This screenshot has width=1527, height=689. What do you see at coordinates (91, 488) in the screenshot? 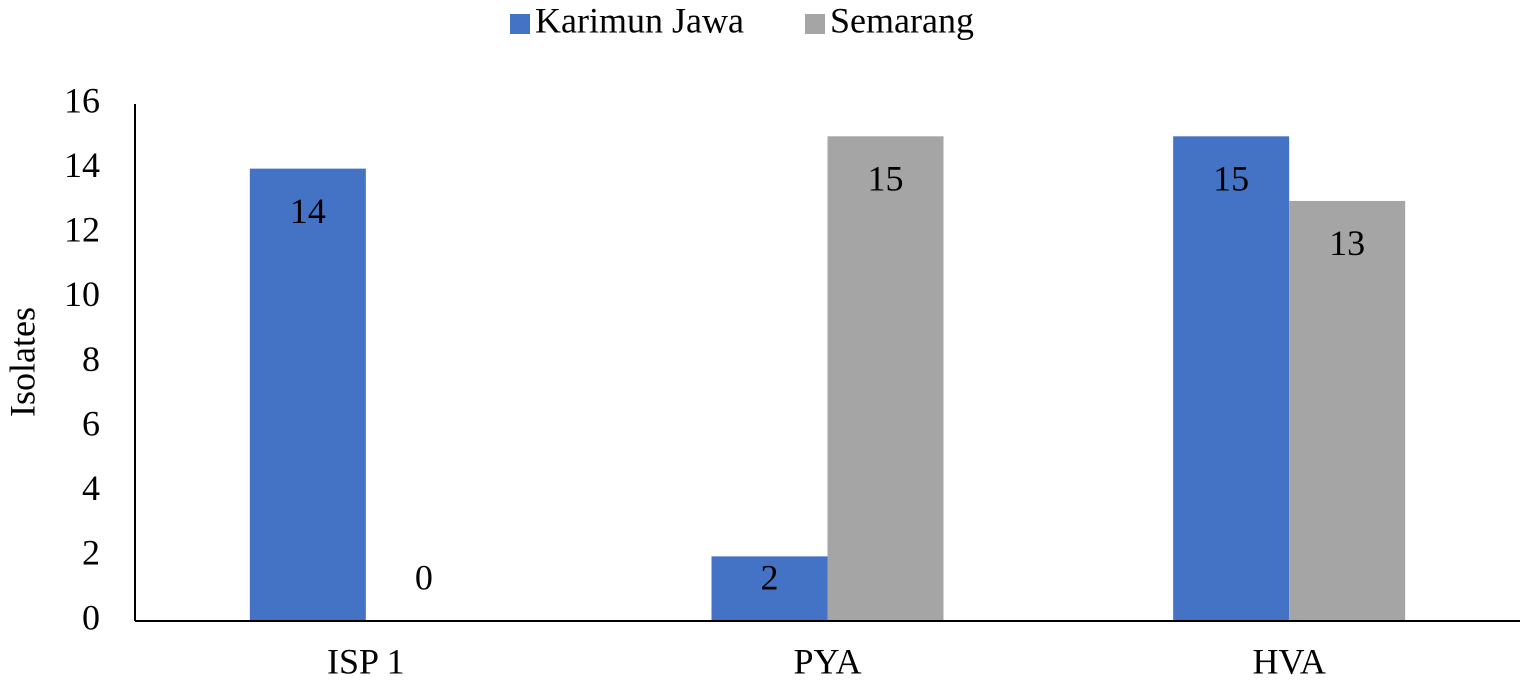
I see `y-tick-label: 4` at bounding box center [91, 488].